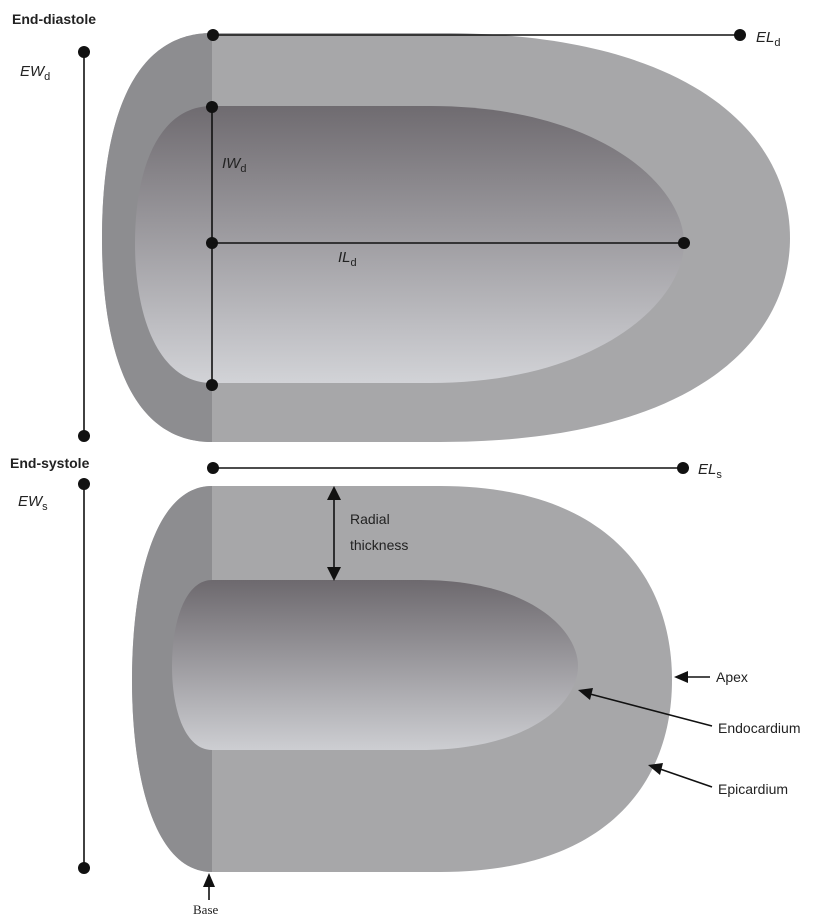 Image resolution: width=828 pixels, height=920 pixels. What do you see at coordinates (680, 775) in the screenshot?
I see `epicardium-arrow` at bounding box center [680, 775].